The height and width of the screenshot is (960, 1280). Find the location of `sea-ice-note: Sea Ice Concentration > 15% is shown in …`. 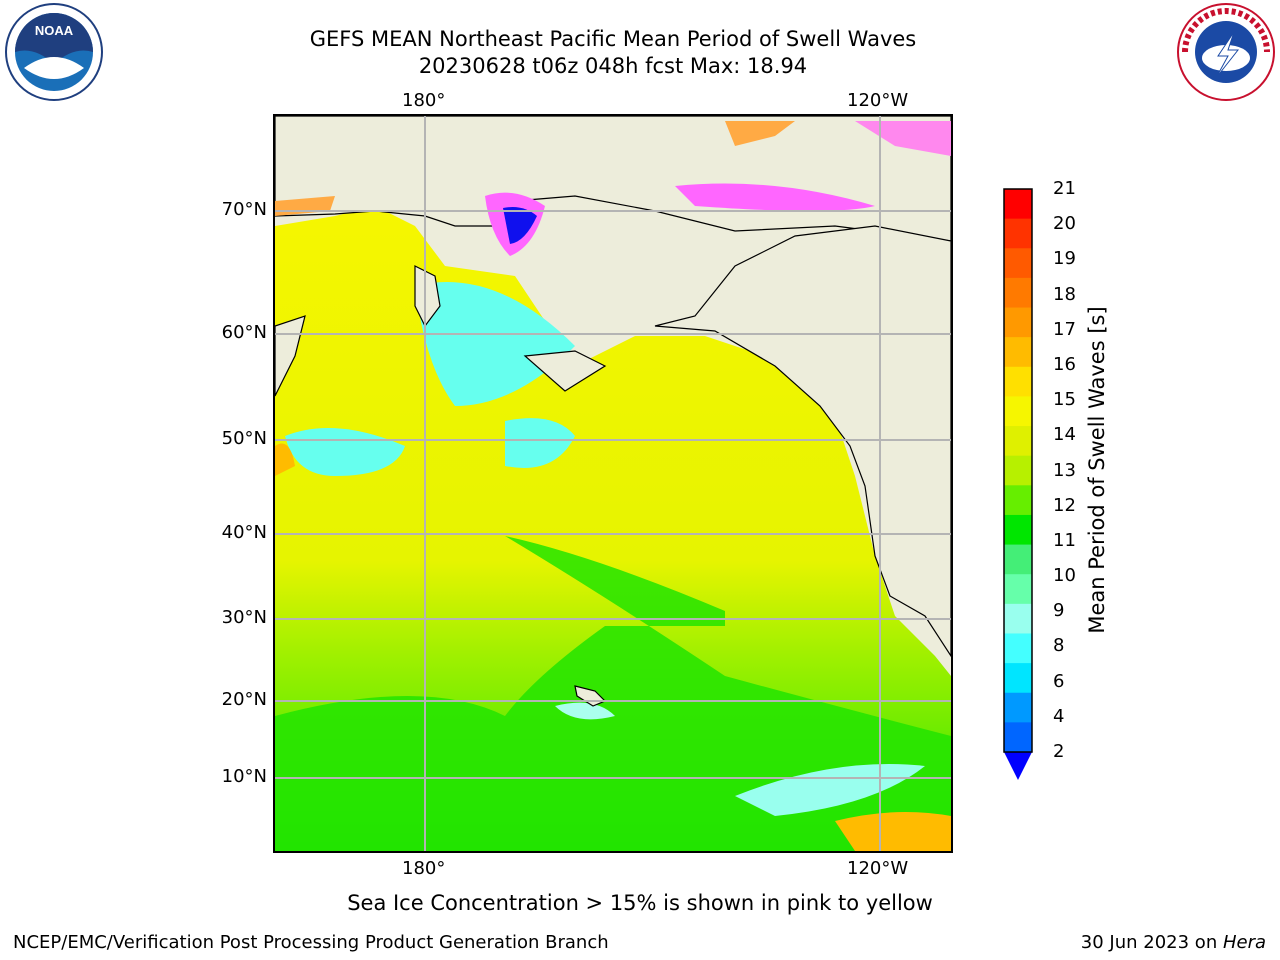

sea-ice-note: Sea Ice Concentration > 15% is shown in … is located at coordinates (640, 903).